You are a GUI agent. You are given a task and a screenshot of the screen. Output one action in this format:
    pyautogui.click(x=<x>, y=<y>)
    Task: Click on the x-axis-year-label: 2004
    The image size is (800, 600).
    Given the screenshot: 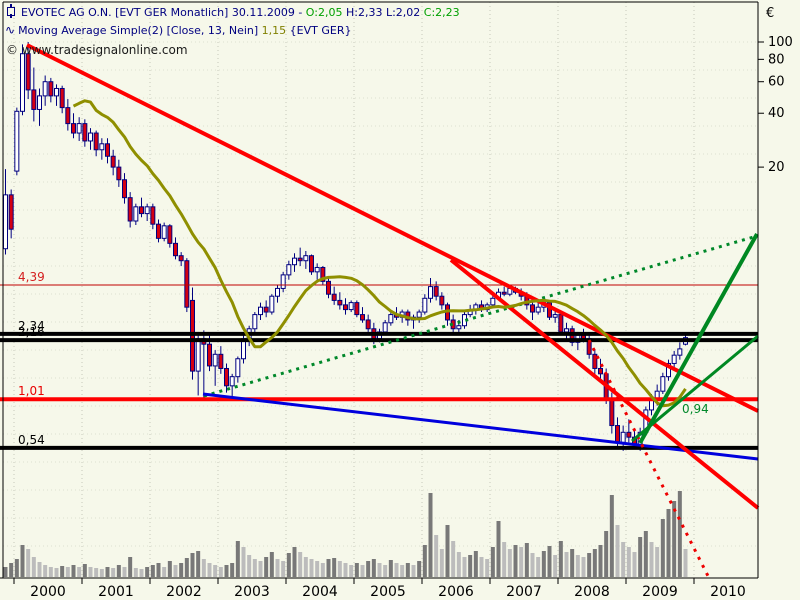 What is the action you would take?
    pyautogui.click(x=320, y=592)
    